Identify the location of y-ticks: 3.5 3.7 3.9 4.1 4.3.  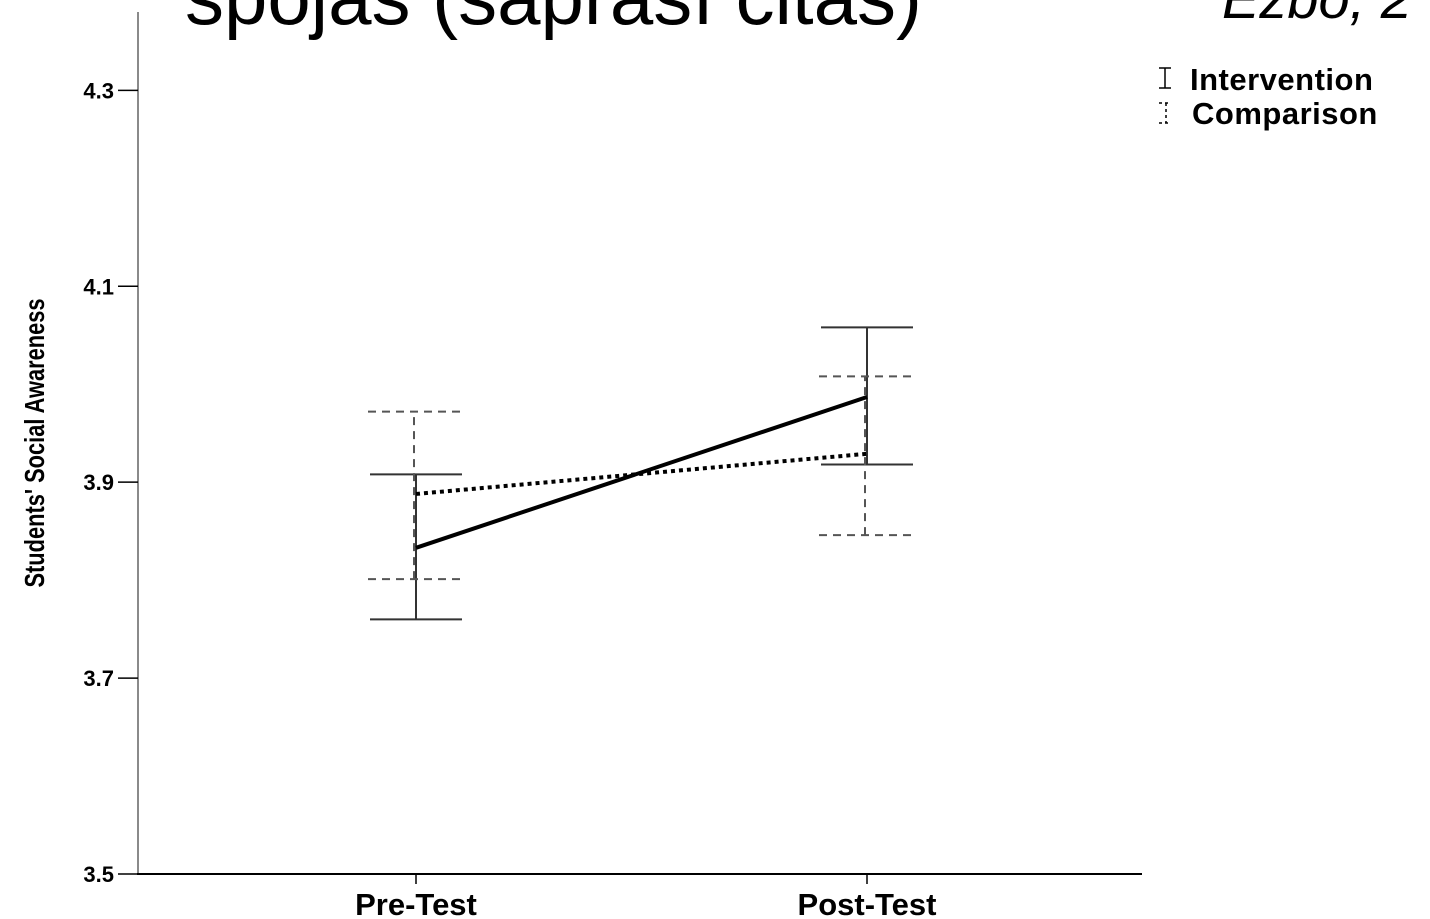
(110, 482).